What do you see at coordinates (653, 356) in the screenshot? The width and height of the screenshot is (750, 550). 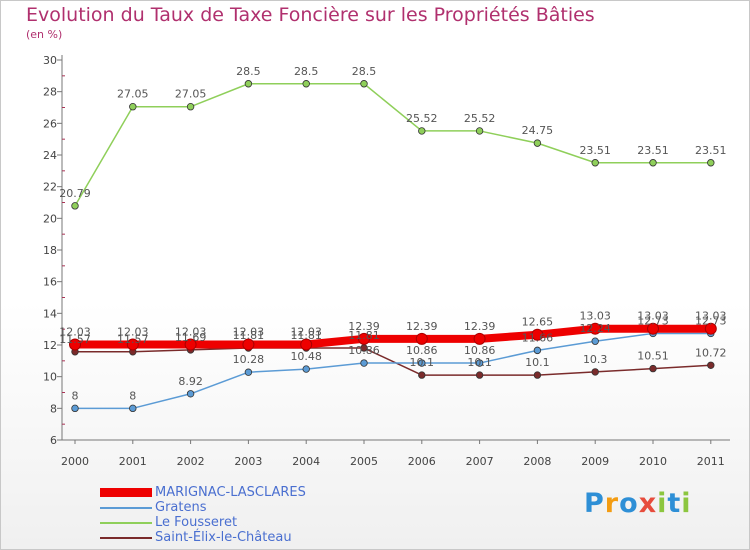 I see `data-label: 10.51` at bounding box center [653, 356].